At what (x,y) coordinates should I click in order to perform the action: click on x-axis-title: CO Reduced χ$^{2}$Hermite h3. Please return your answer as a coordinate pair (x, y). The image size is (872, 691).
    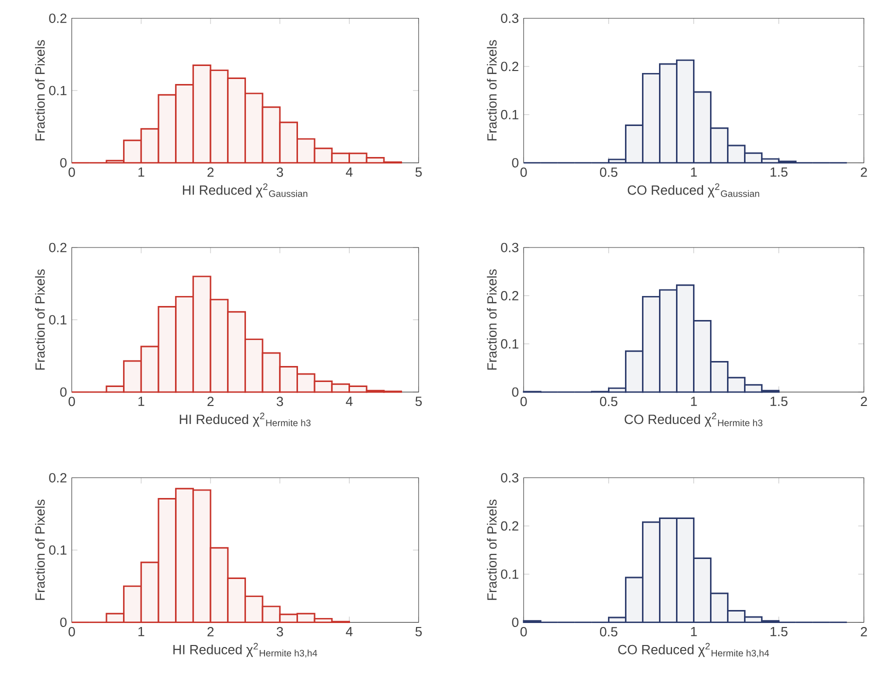
    Looking at the image, I should click on (693, 419).